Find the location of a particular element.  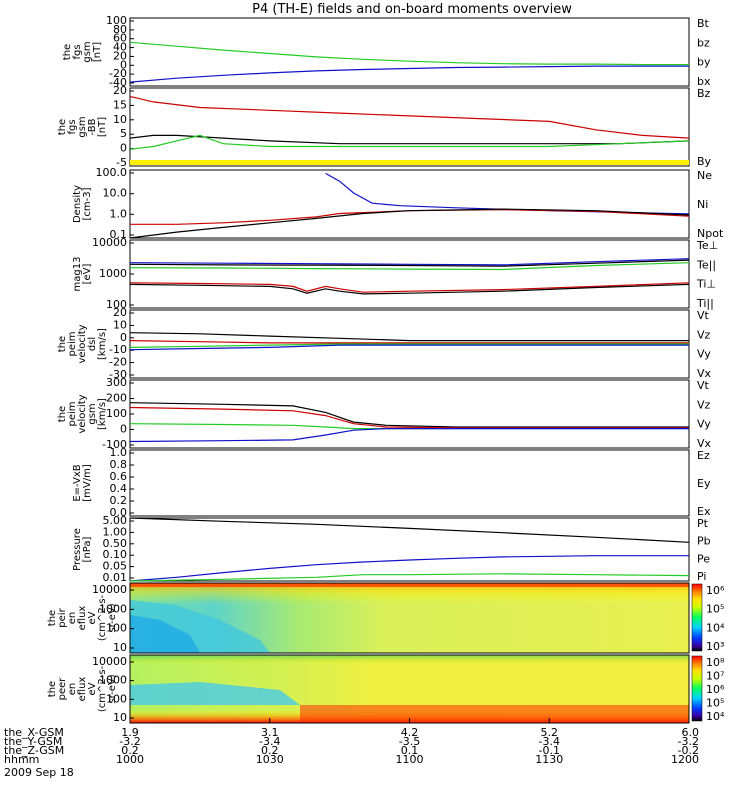

temperature-series-green is located at coordinates (409, 266).